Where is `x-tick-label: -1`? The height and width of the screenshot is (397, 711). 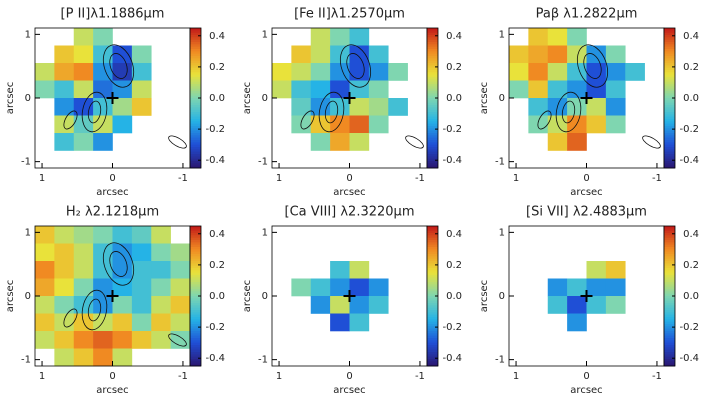 x-tick-label: -1 is located at coordinates (420, 376).